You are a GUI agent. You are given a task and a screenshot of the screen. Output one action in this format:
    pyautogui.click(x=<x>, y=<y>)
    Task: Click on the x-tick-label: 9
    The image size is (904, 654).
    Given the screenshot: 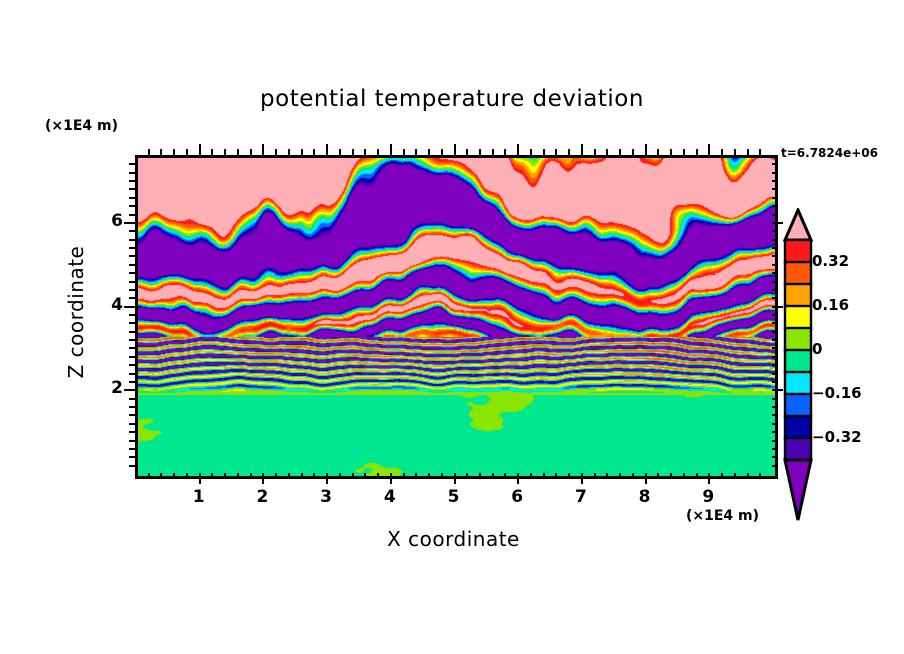 What is the action you would take?
    pyautogui.click(x=708, y=497)
    